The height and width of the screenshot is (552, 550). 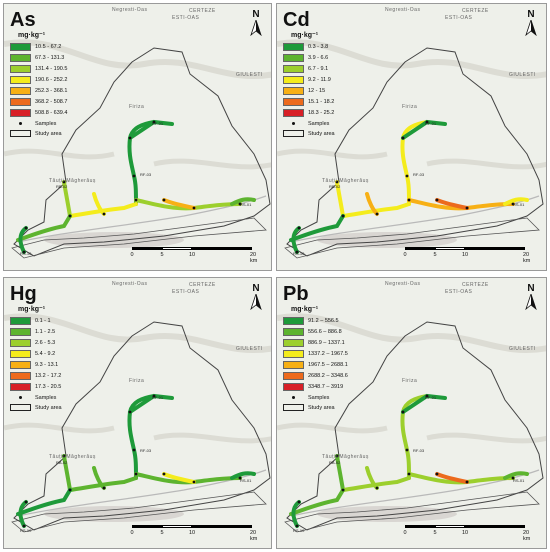 What do you see at coordinates (321, 113) in the screenshot?
I see `legend-range: 18.3 - 25.2` at bounding box center [321, 113].